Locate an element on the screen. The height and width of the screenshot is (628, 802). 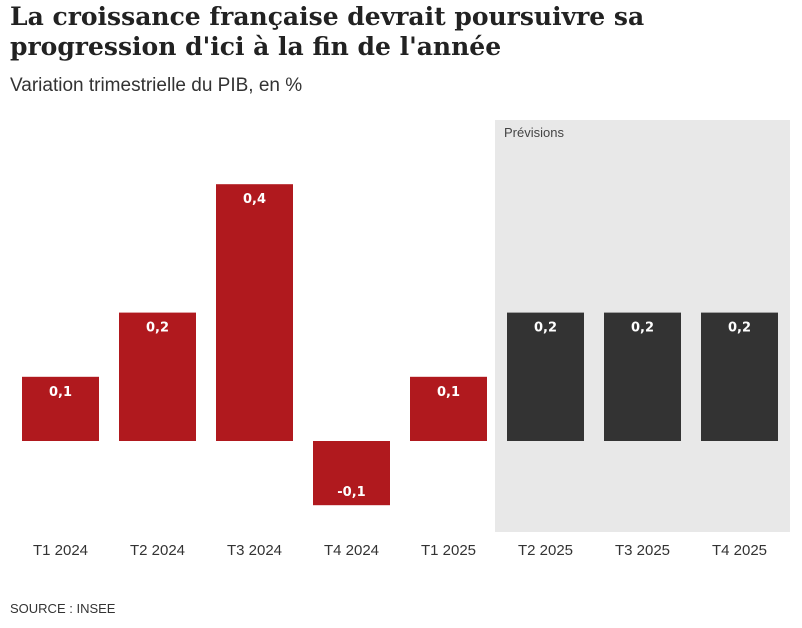
forecast-label: Prévisions is located at coordinates (534, 132).